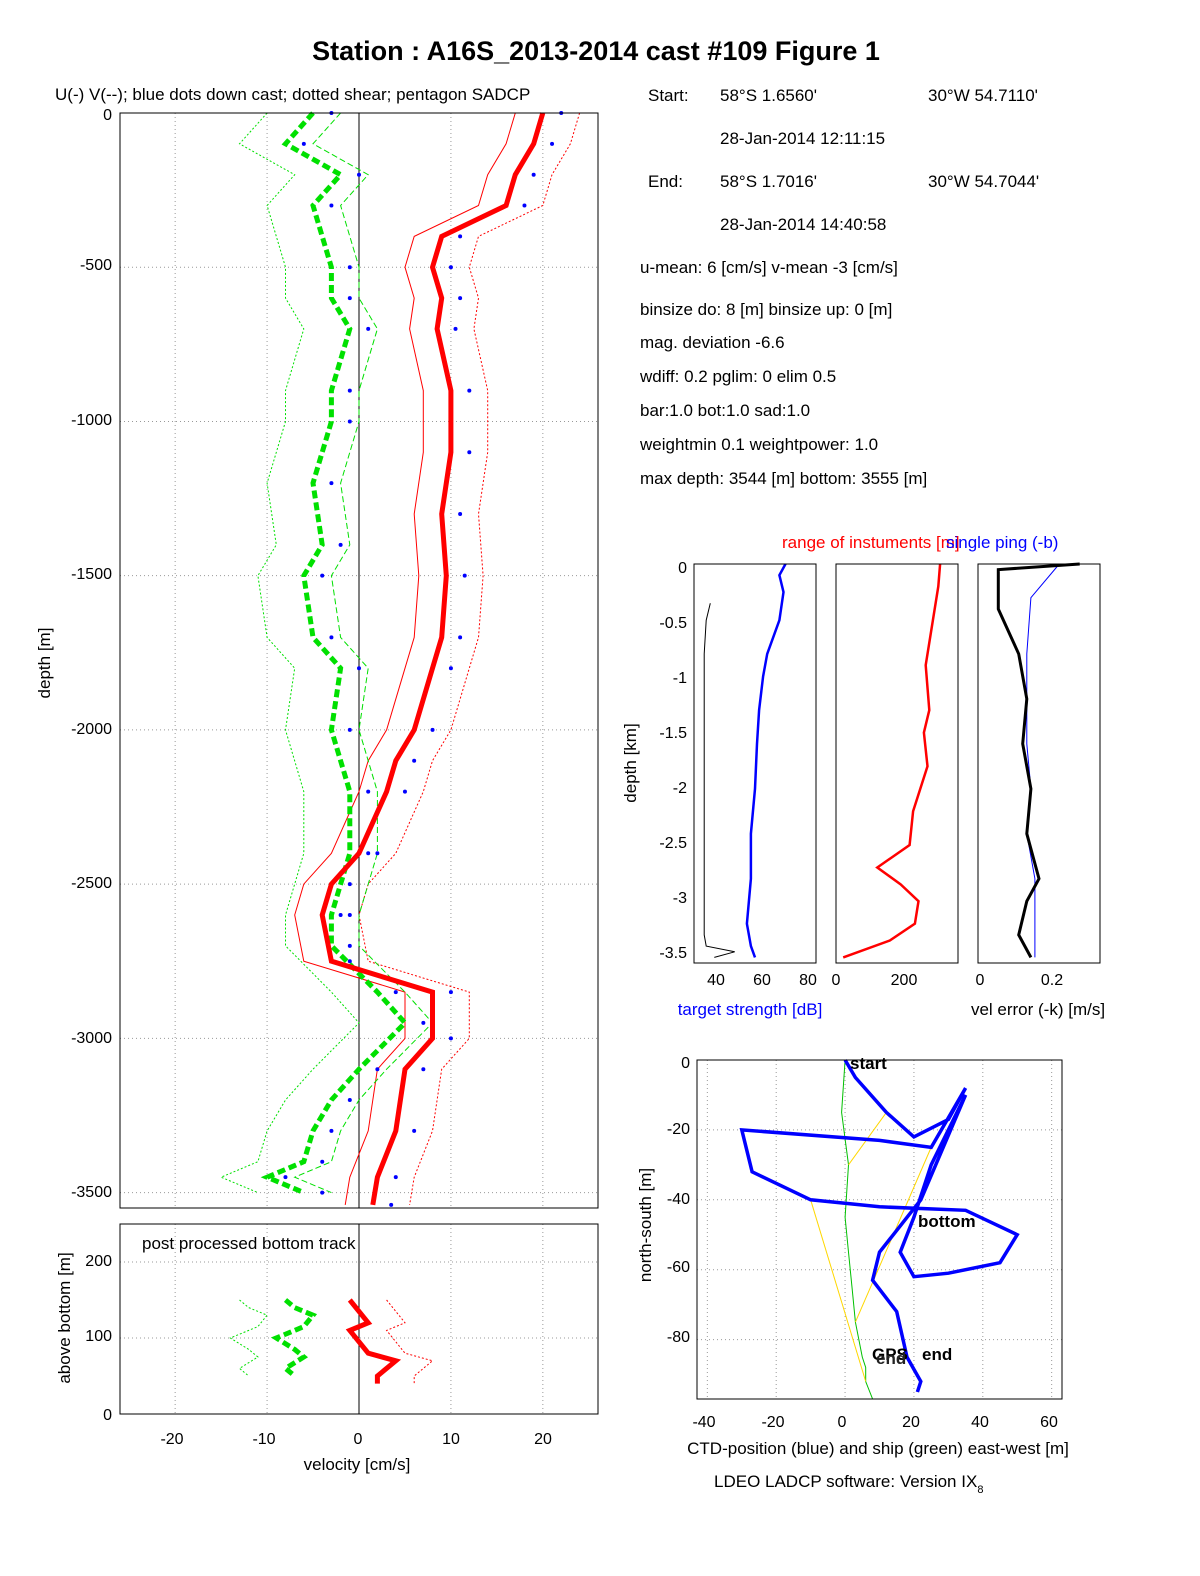 This screenshot has height=1576, width=1200. Describe the element at coordinates (983, 95) in the screenshot. I see `info-start-lon: 30°W 54.7110'` at that location.